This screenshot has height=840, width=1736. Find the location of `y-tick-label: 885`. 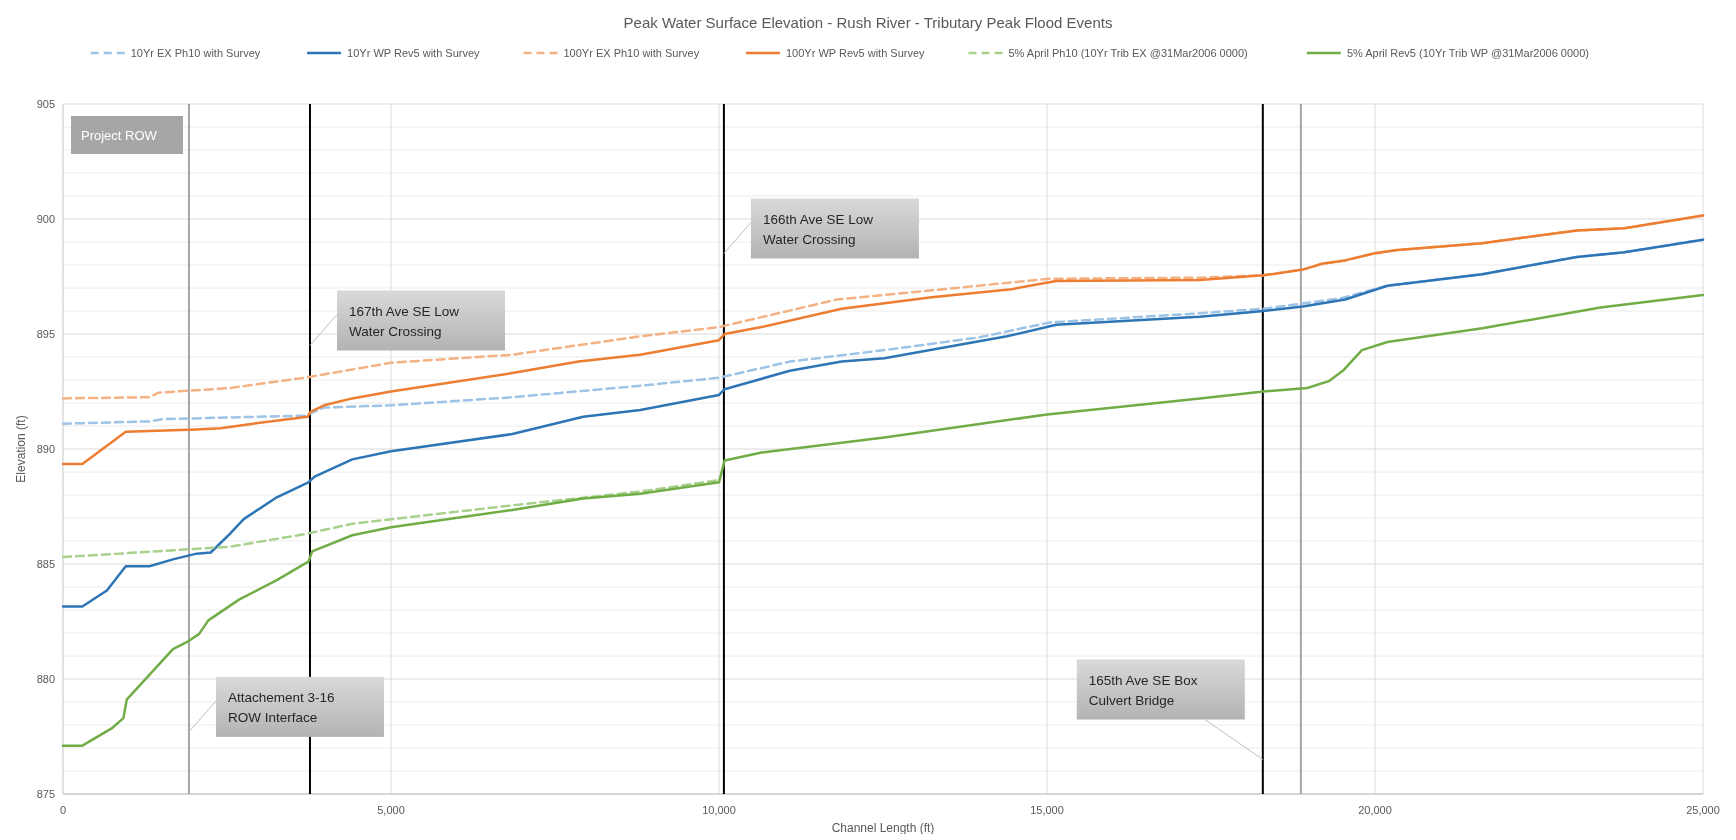

y-tick-label: 885 is located at coordinates (45, 564).